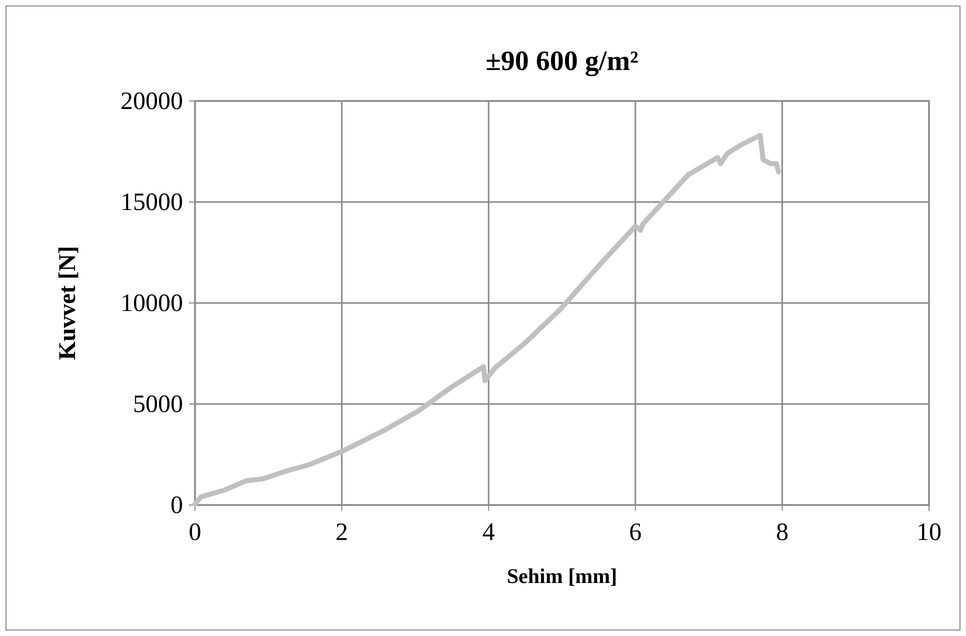 The height and width of the screenshot is (636, 966). I want to click on chart-title: ±90 600 g/m², so click(562, 61).